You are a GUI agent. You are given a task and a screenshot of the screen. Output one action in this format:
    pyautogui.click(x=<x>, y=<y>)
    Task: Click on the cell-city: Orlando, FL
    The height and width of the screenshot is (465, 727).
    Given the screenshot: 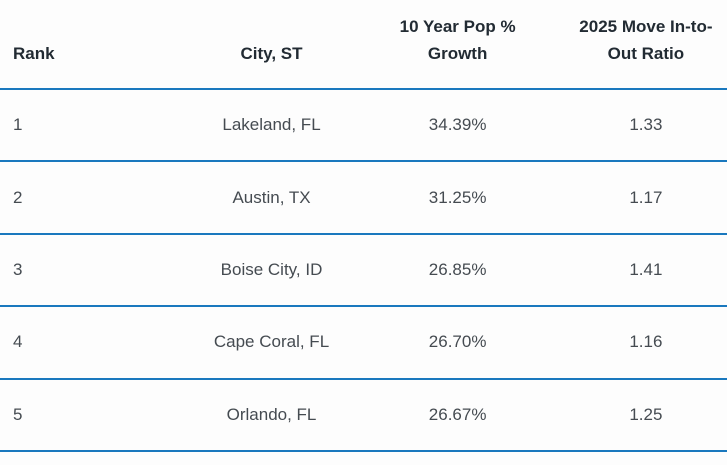 What is the action you would take?
    pyautogui.click(x=271, y=414)
    